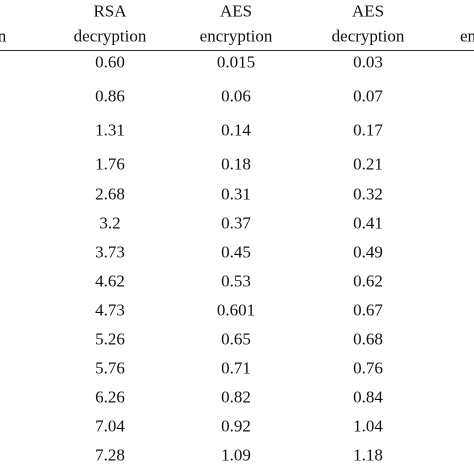 The width and height of the screenshot is (474, 474). I want to click on table-cell: 0.37, so click(236, 223).